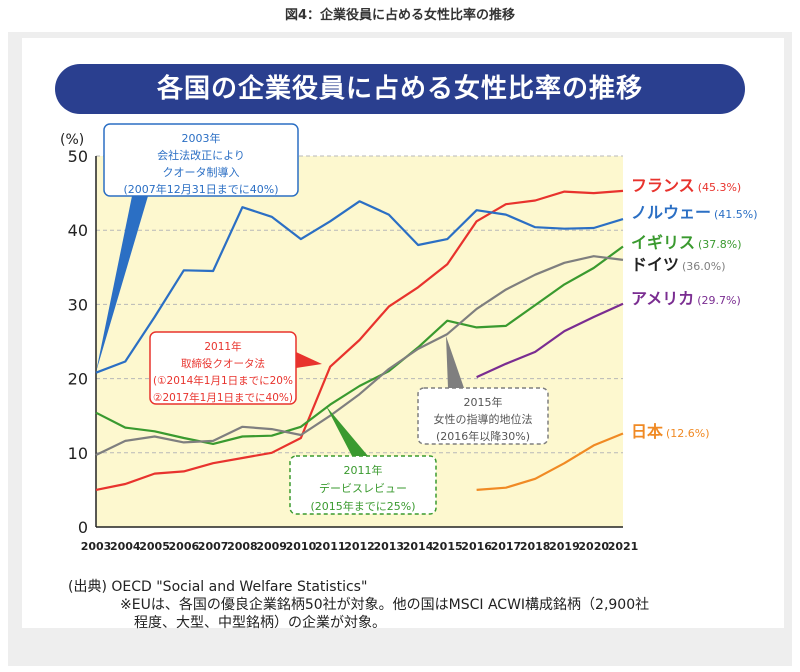 This screenshot has width=800, height=672. What do you see at coordinates (213, 546) in the screenshot?
I see `x-tick-label: 2007` at bounding box center [213, 546].